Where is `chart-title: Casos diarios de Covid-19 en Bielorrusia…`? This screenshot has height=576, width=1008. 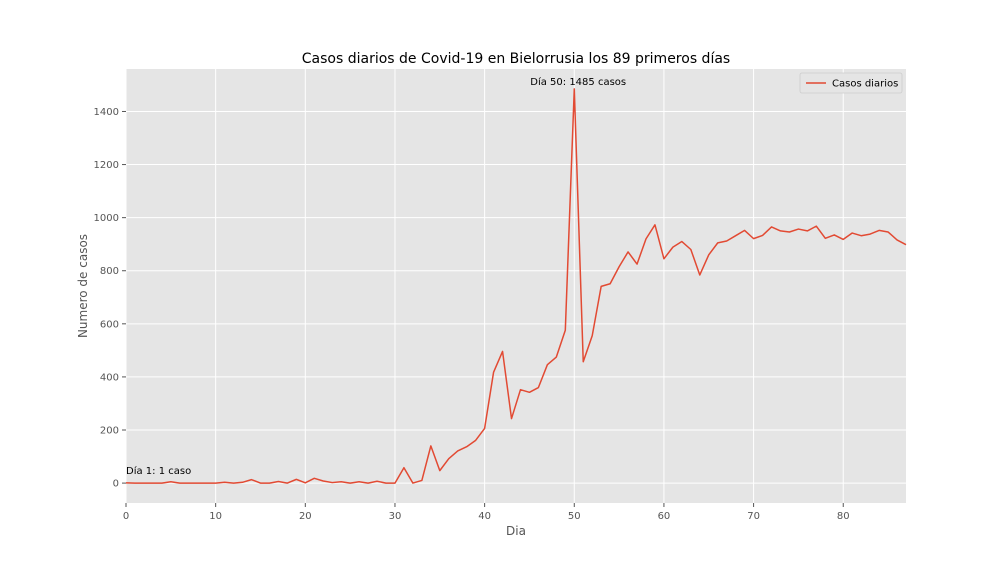 chart-title: Casos diarios de Covid-19 en Bielorrusia… is located at coordinates (516, 59).